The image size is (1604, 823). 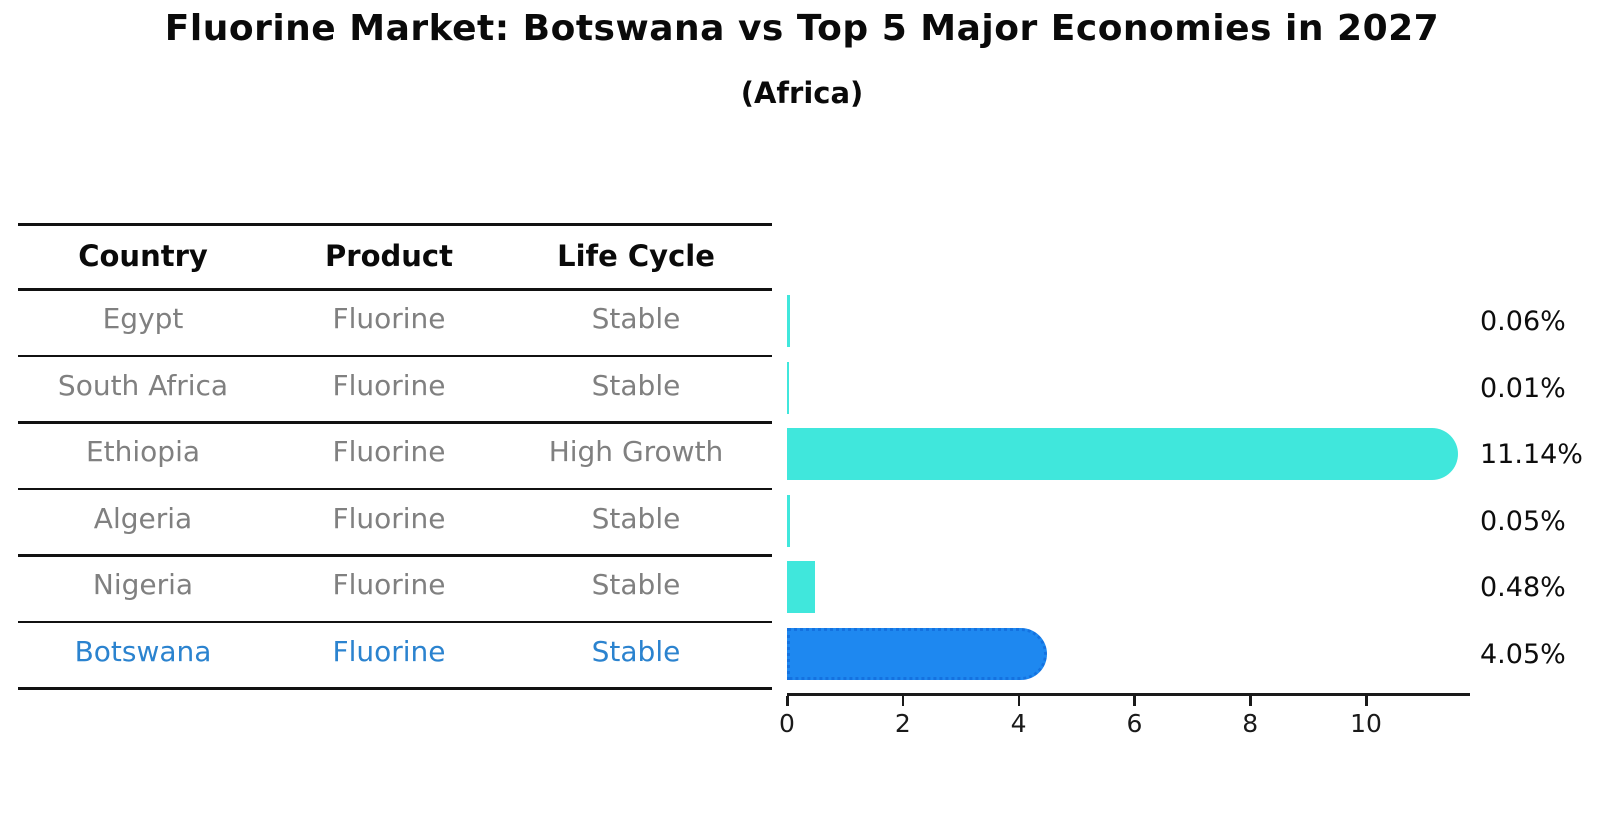 What do you see at coordinates (917, 653) in the screenshot?
I see `bar-highlight-botswana` at bounding box center [917, 653].